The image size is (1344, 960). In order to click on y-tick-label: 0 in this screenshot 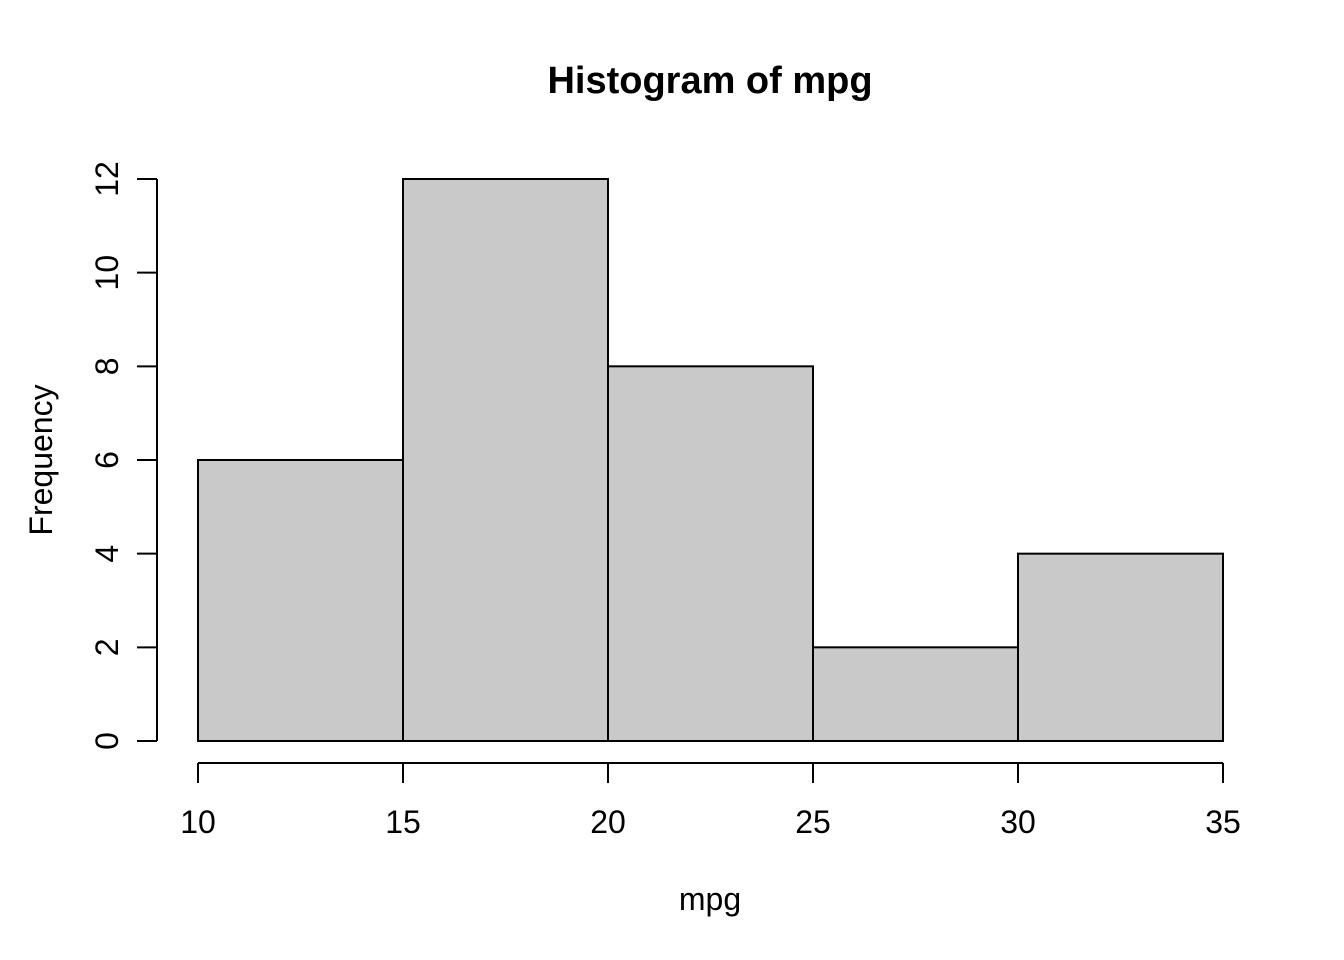, I will do `click(107, 741)`.